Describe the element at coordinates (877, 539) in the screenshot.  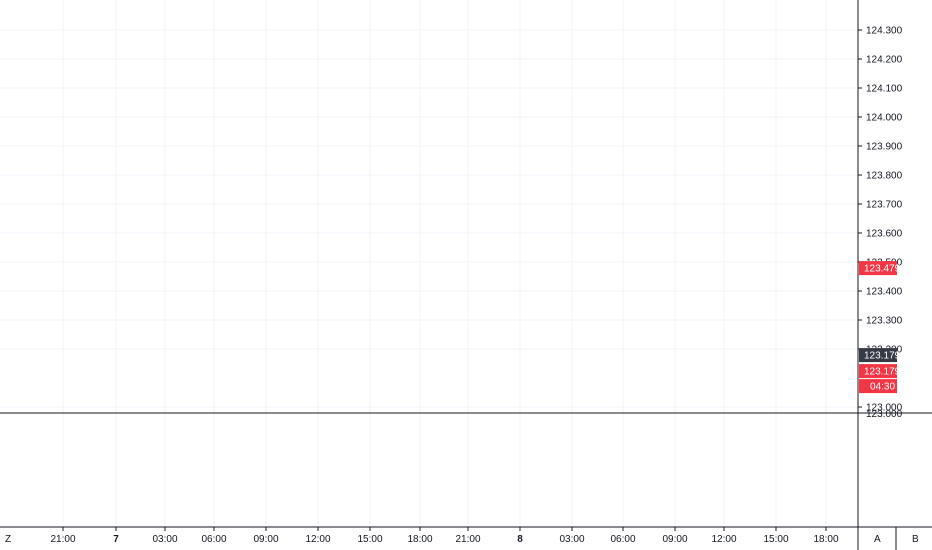
I see `auto-scale-button: A` at that location.